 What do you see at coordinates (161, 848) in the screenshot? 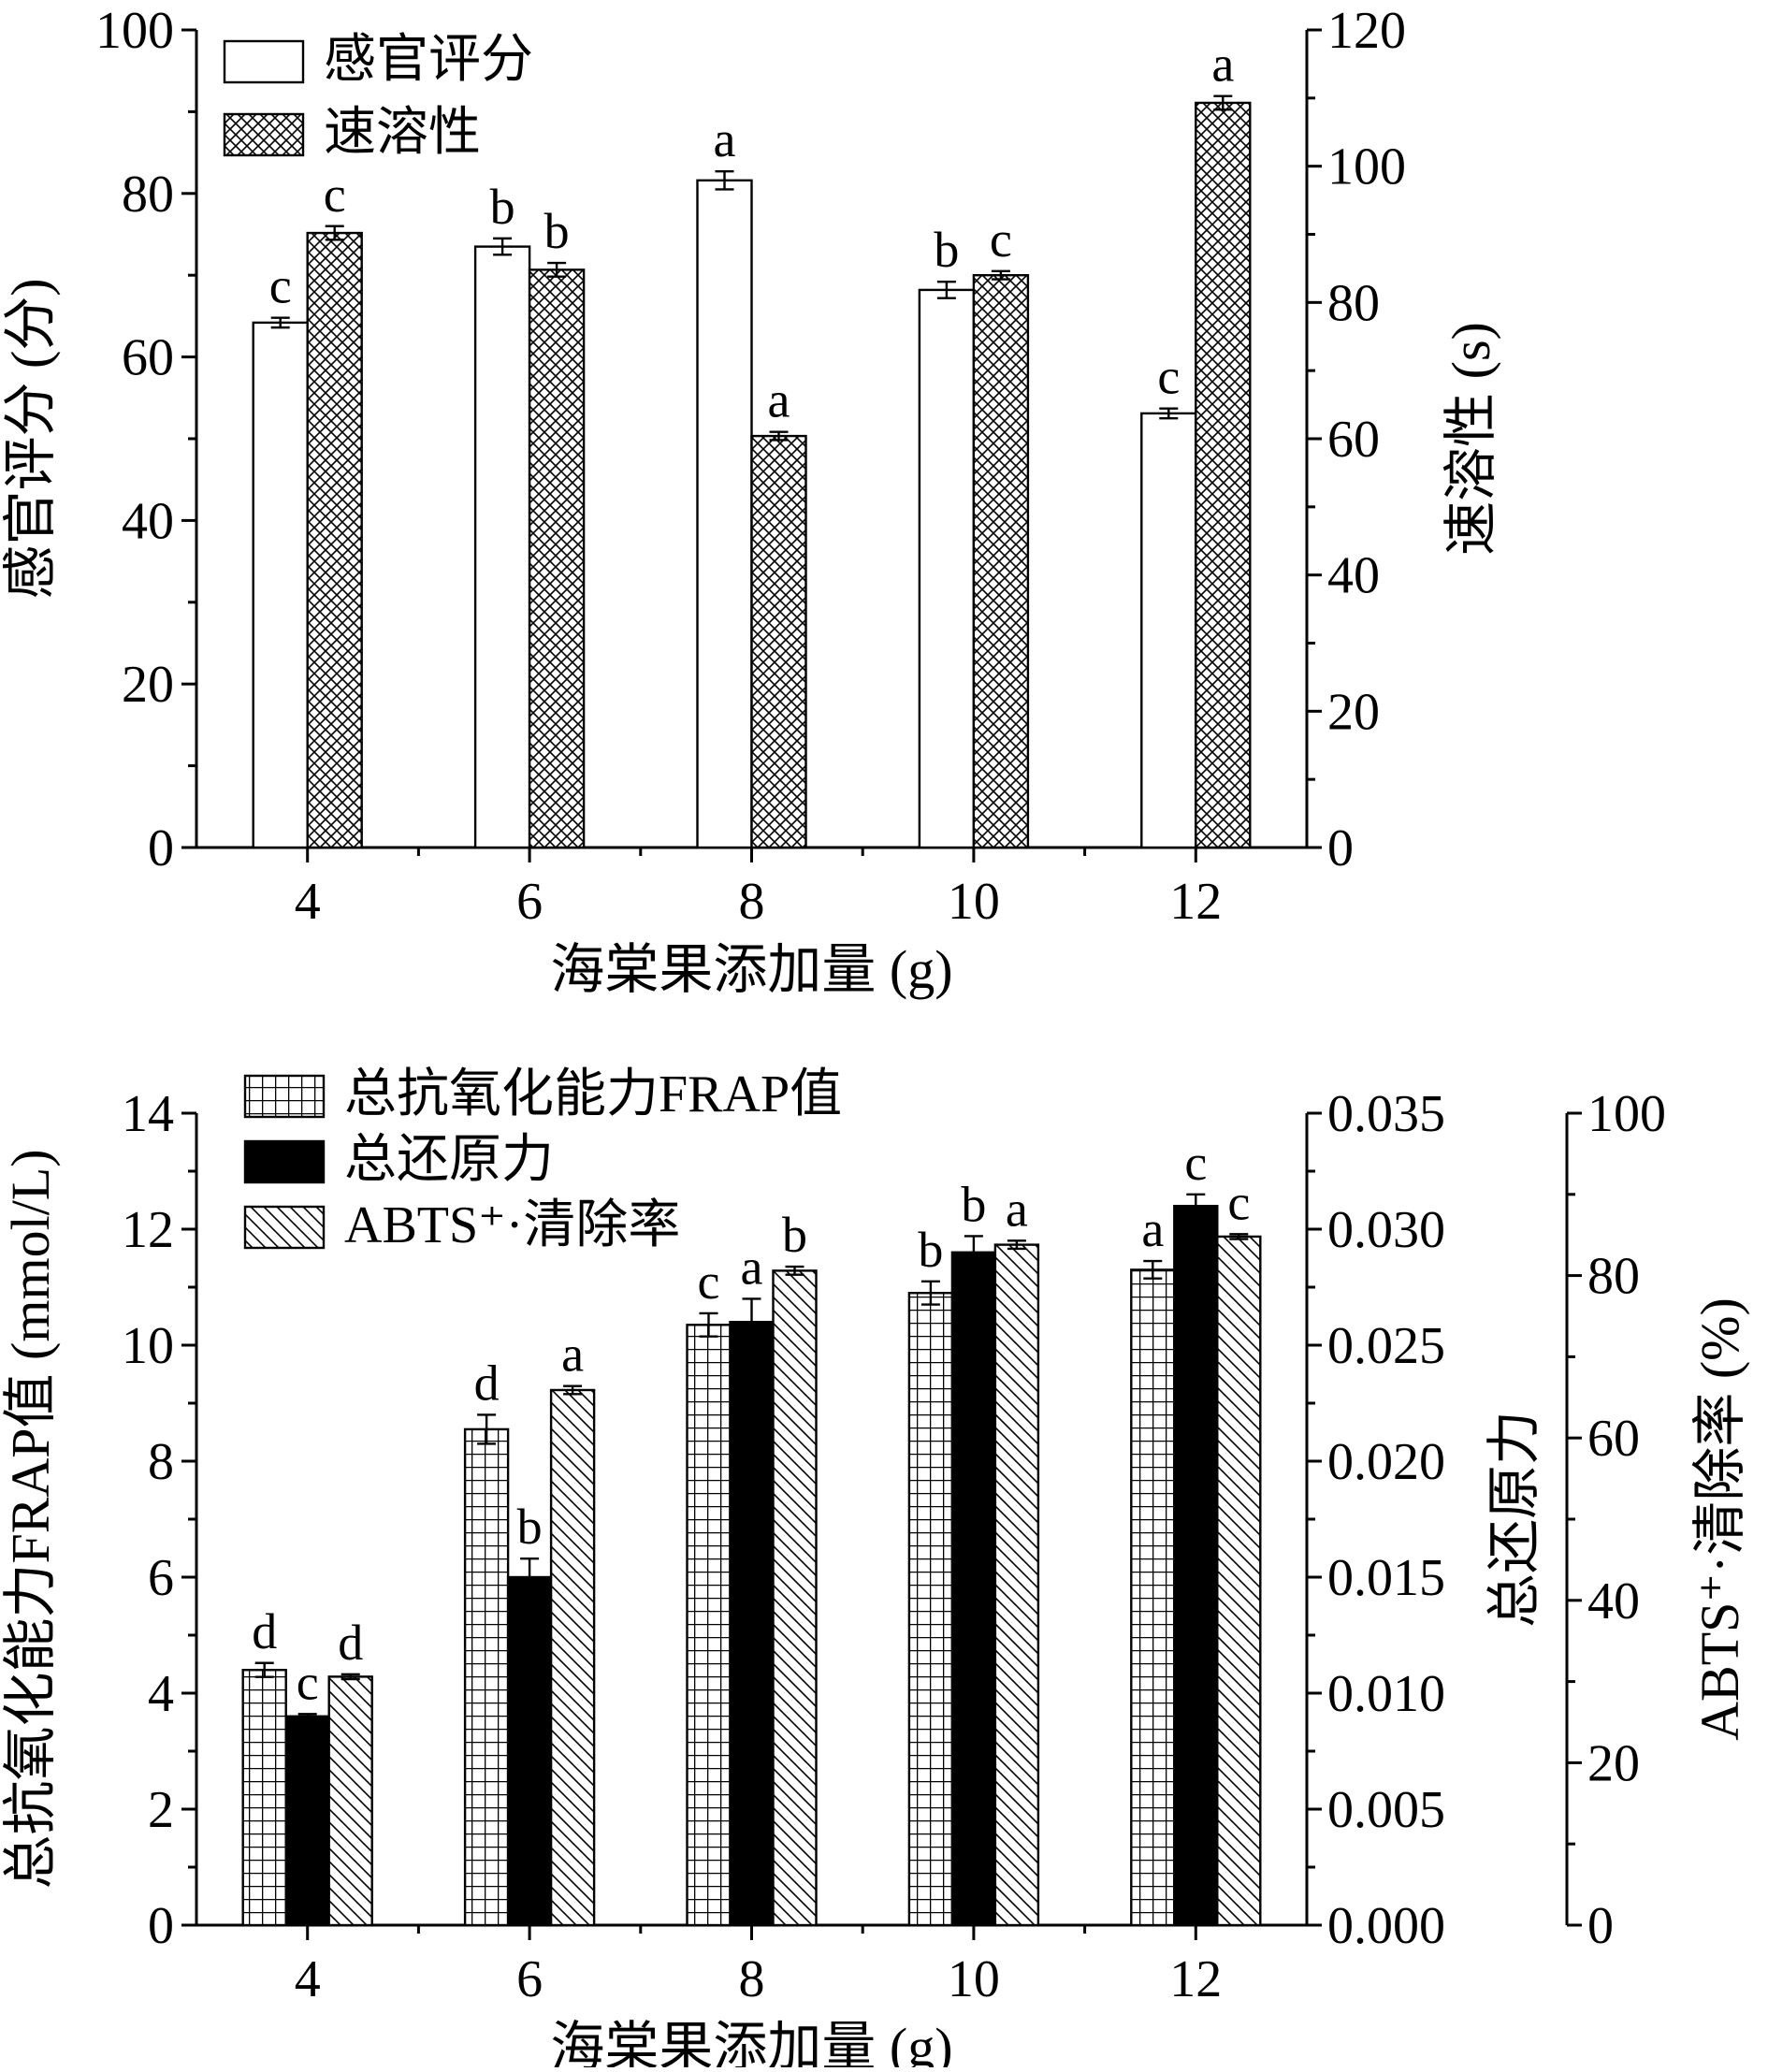
I see `left-tick-label: 0` at bounding box center [161, 848].